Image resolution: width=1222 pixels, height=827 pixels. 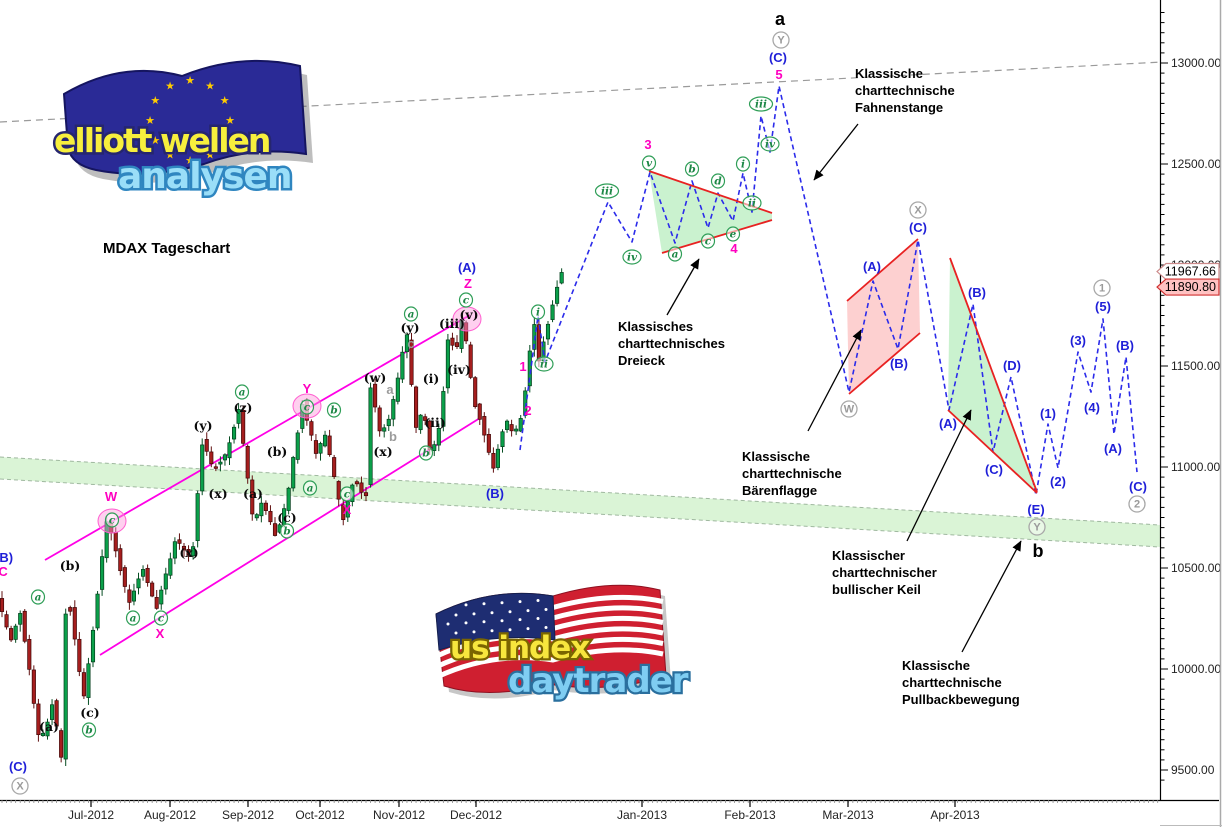 I want to click on chart-title: MDAX Tageschart, so click(x=167, y=248).